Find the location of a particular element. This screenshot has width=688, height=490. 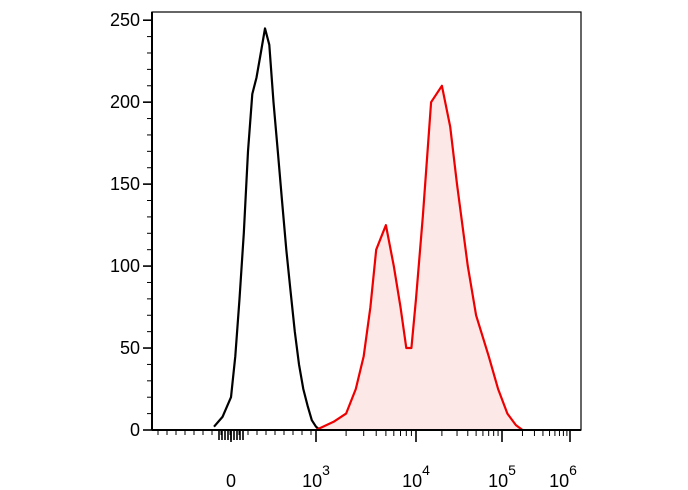

x-tick-label: 10⁴ is located at coordinates (416, 476).